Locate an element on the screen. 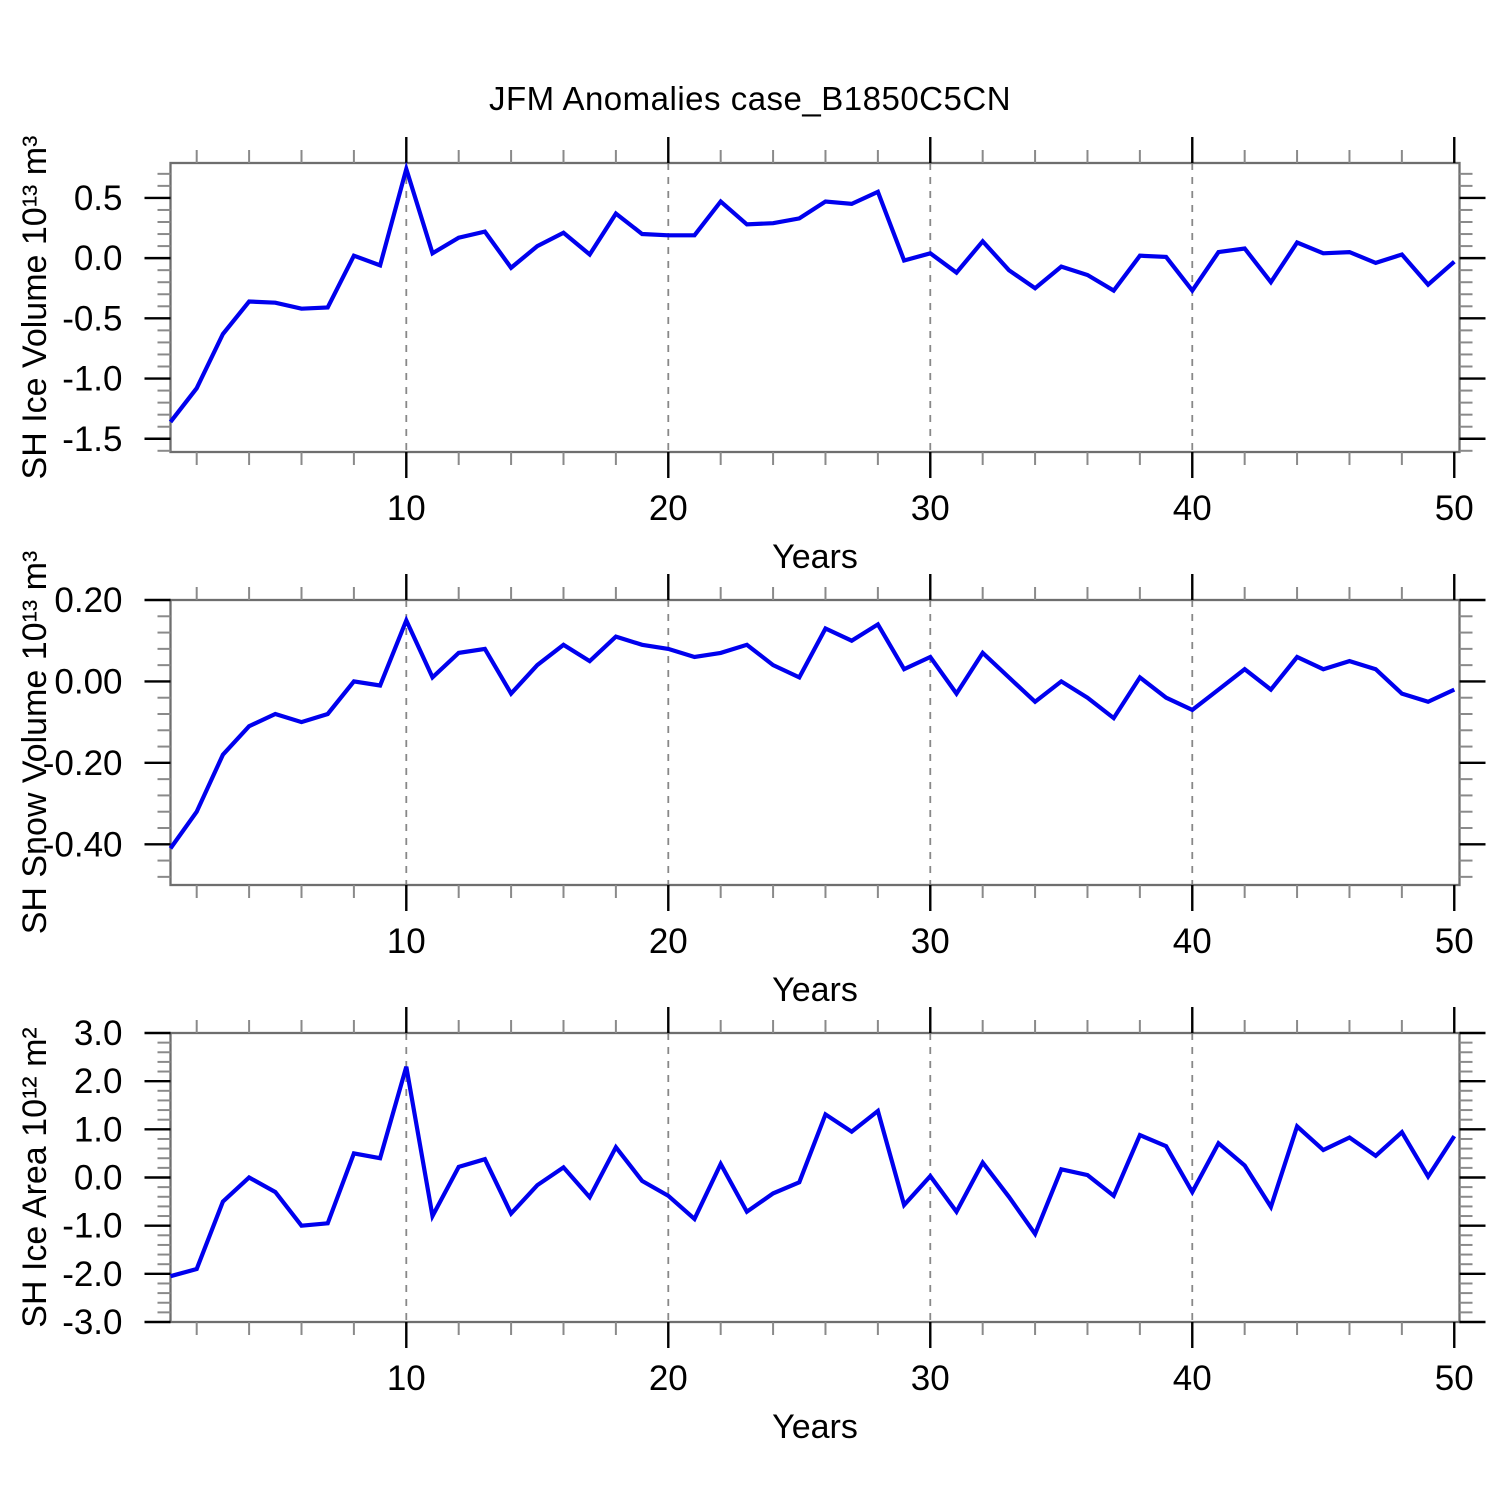 This screenshot has width=1500, height=1500. y-axis-title: SH Snow Volume 10¹³ m³ is located at coordinates (35, 743).